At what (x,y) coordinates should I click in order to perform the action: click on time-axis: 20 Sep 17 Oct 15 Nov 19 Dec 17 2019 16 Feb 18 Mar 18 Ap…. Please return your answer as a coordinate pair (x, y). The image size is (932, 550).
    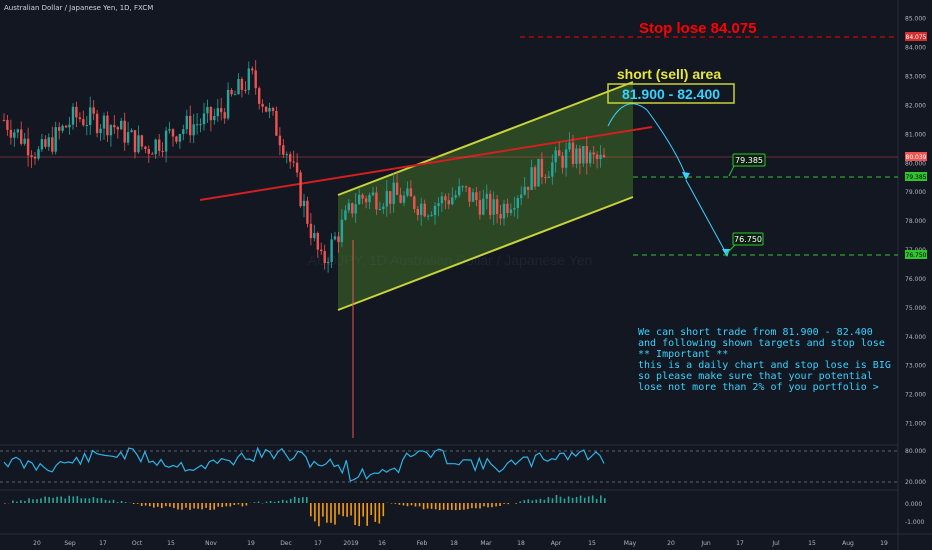
    Looking at the image, I should click on (460, 543).